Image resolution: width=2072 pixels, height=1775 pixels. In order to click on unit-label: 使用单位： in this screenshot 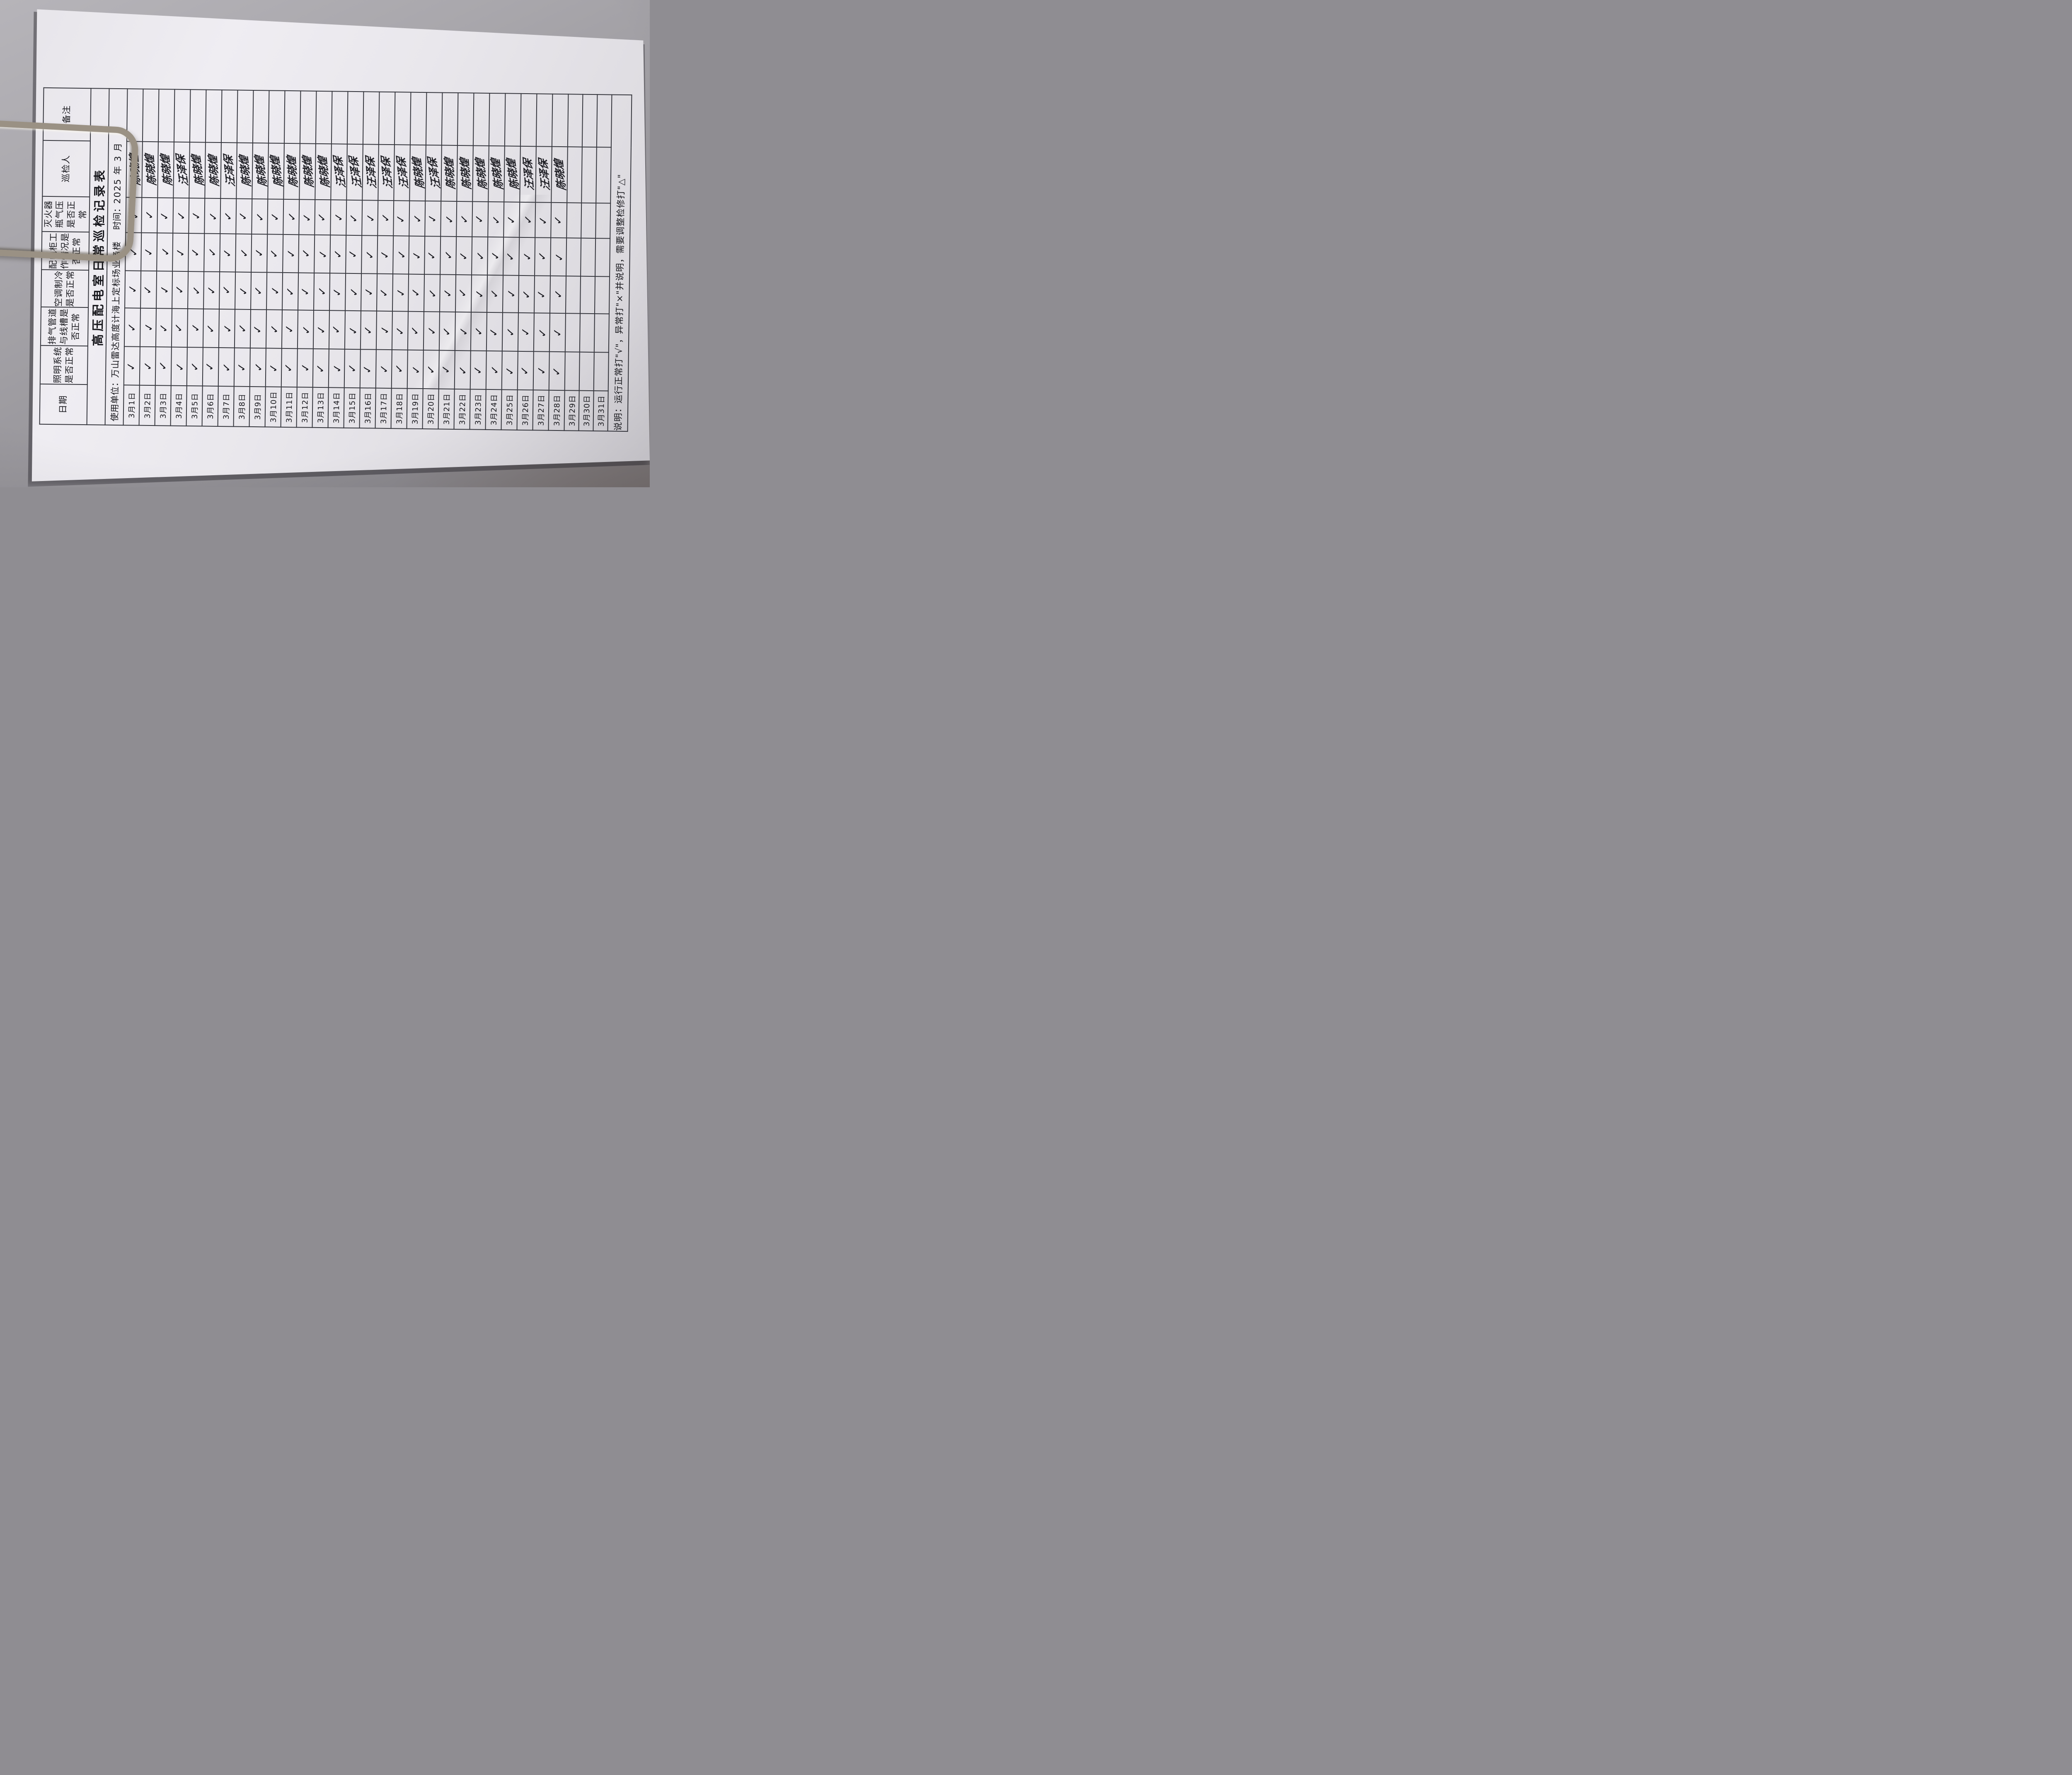, I will do `click(114, 399)`.